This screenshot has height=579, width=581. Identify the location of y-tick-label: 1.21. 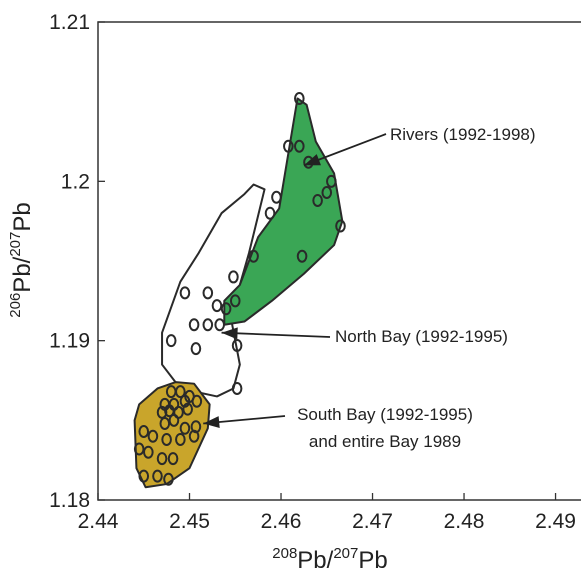
(69, 22).